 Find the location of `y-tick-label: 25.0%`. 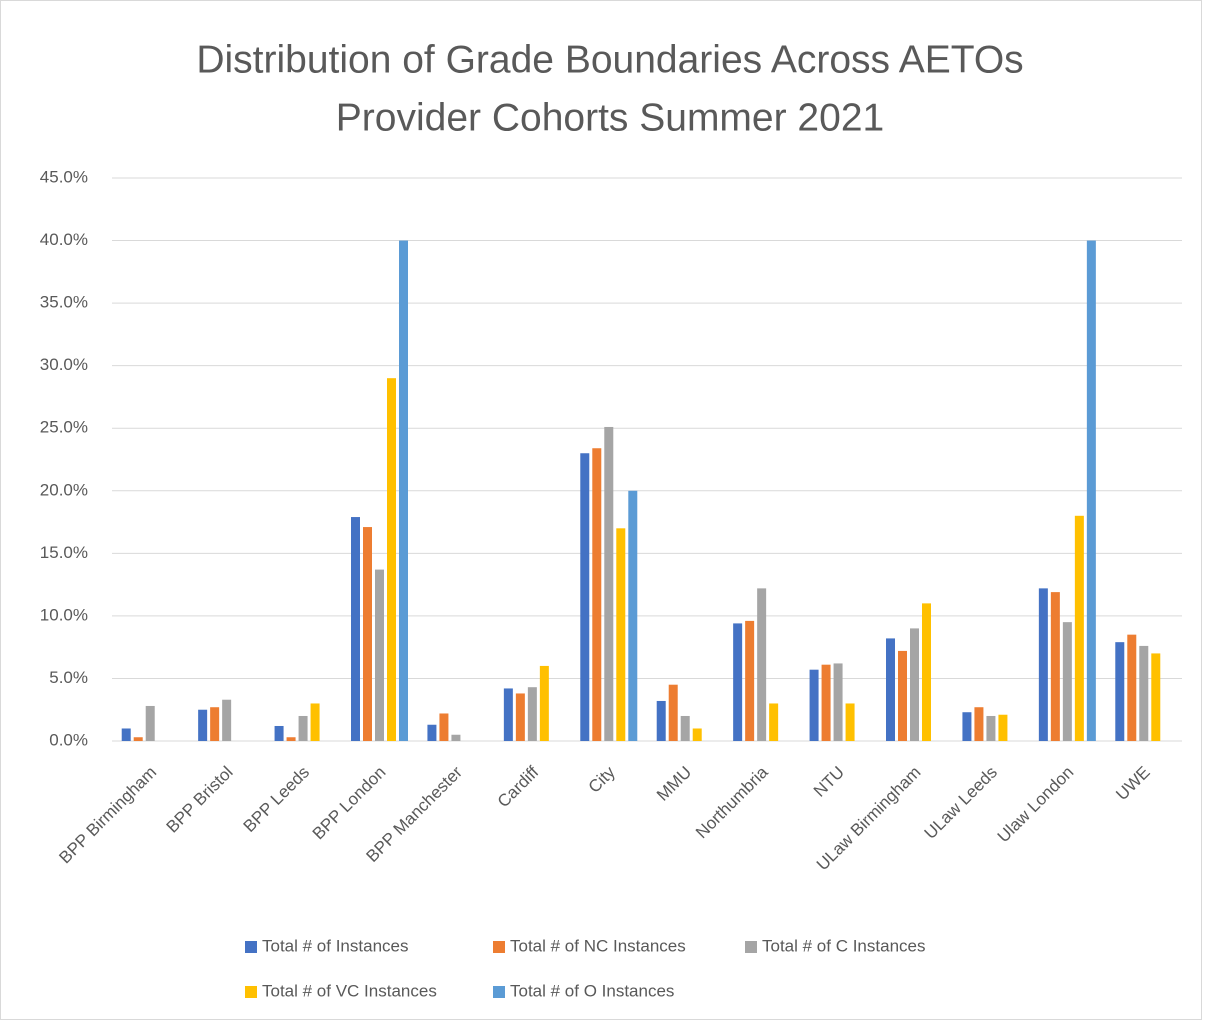

y-tick-label: 25.0% is located at coordinates (64, 427).